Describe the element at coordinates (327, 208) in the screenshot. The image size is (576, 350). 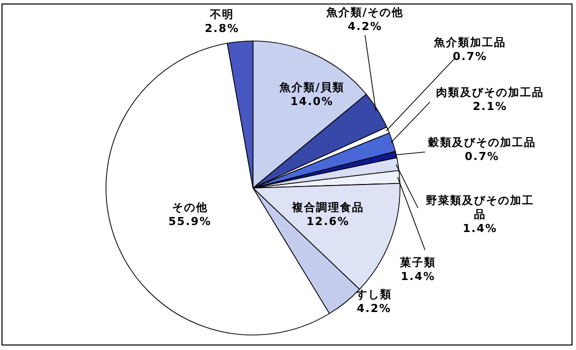
I see `slice-label: 複合調理食品` at that location.